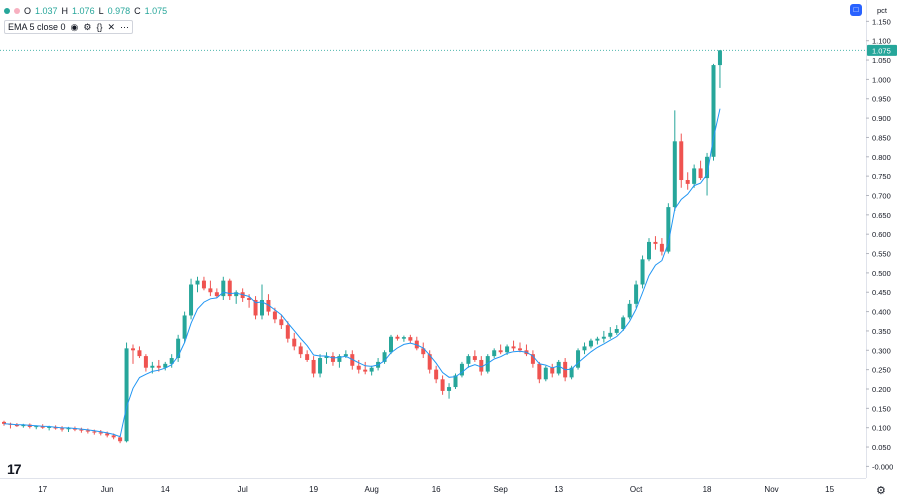 The height and width of the screenshot is (502, 904). I want to click on y-tick-label: 0.900, so click(881, 118).